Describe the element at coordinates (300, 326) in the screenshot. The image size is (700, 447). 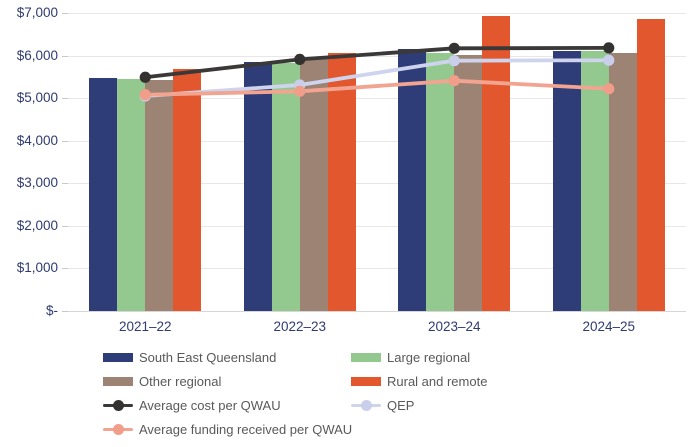
I see `x-axis-category-label: 2022–23` at that location.